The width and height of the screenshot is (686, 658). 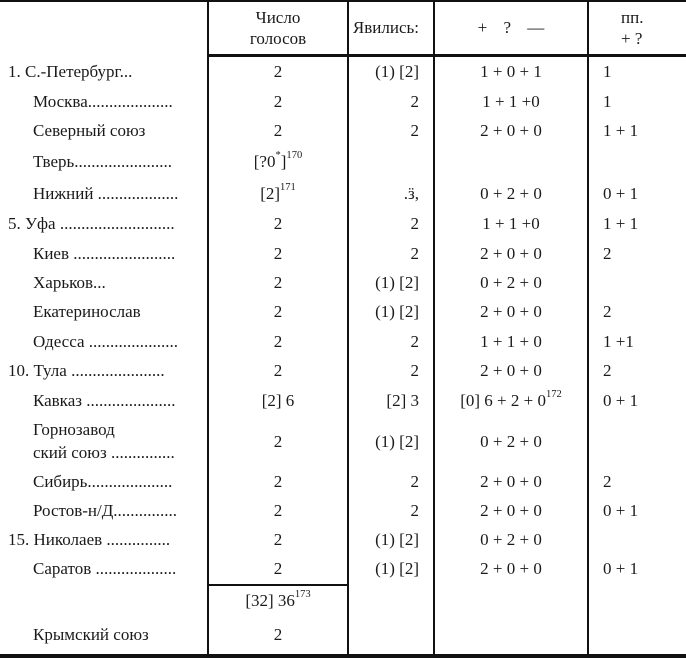 I want to click on appeared-cell: [2] 3, so click(x=390, y=400).